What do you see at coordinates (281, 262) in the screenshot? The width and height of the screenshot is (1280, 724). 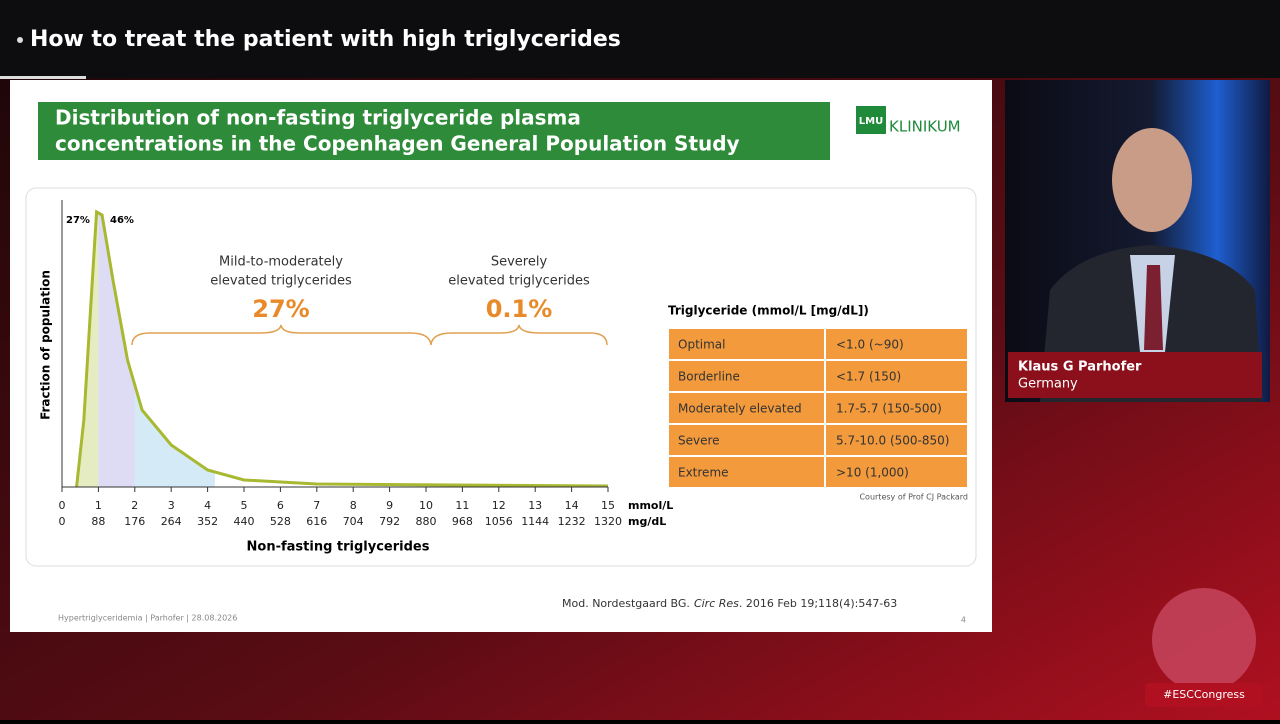 I see `range-label: Mild-to-moderately` at bounding box center [281, 262].